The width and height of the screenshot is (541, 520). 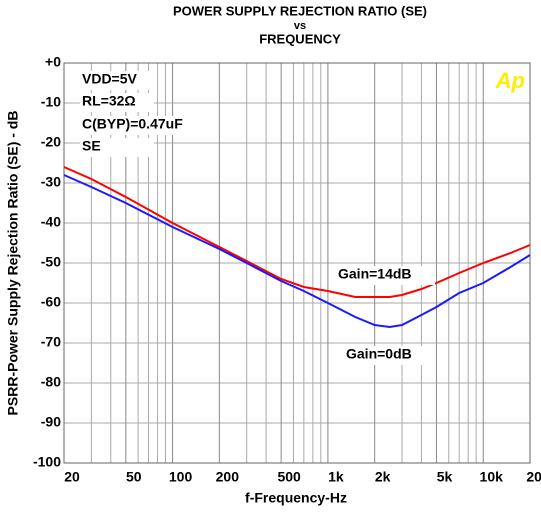 What do you see at coordinates (181, 477) in the screenshot?
I see `x-tick-label: 100` at bounding box center [181, 477].